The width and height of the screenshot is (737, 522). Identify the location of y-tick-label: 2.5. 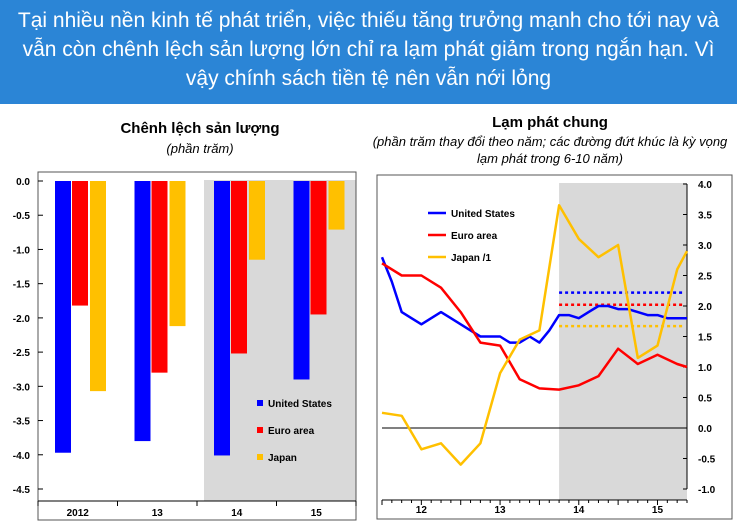
(705, 277).